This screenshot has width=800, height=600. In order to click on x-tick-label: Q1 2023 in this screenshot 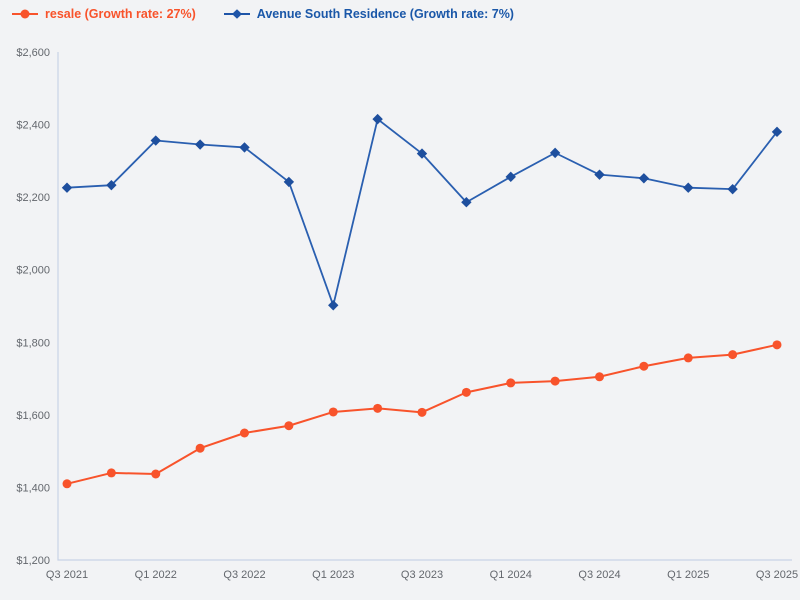, I will do `click(333, 575)`.